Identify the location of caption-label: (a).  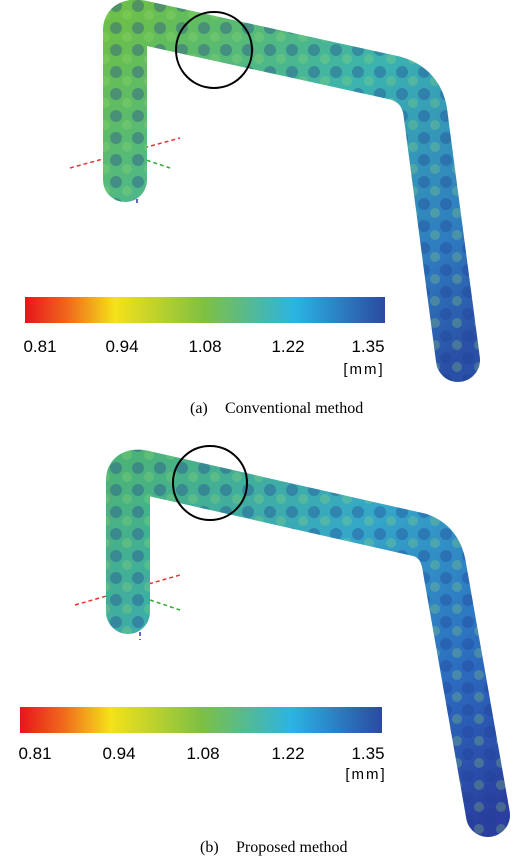
(199, 408).